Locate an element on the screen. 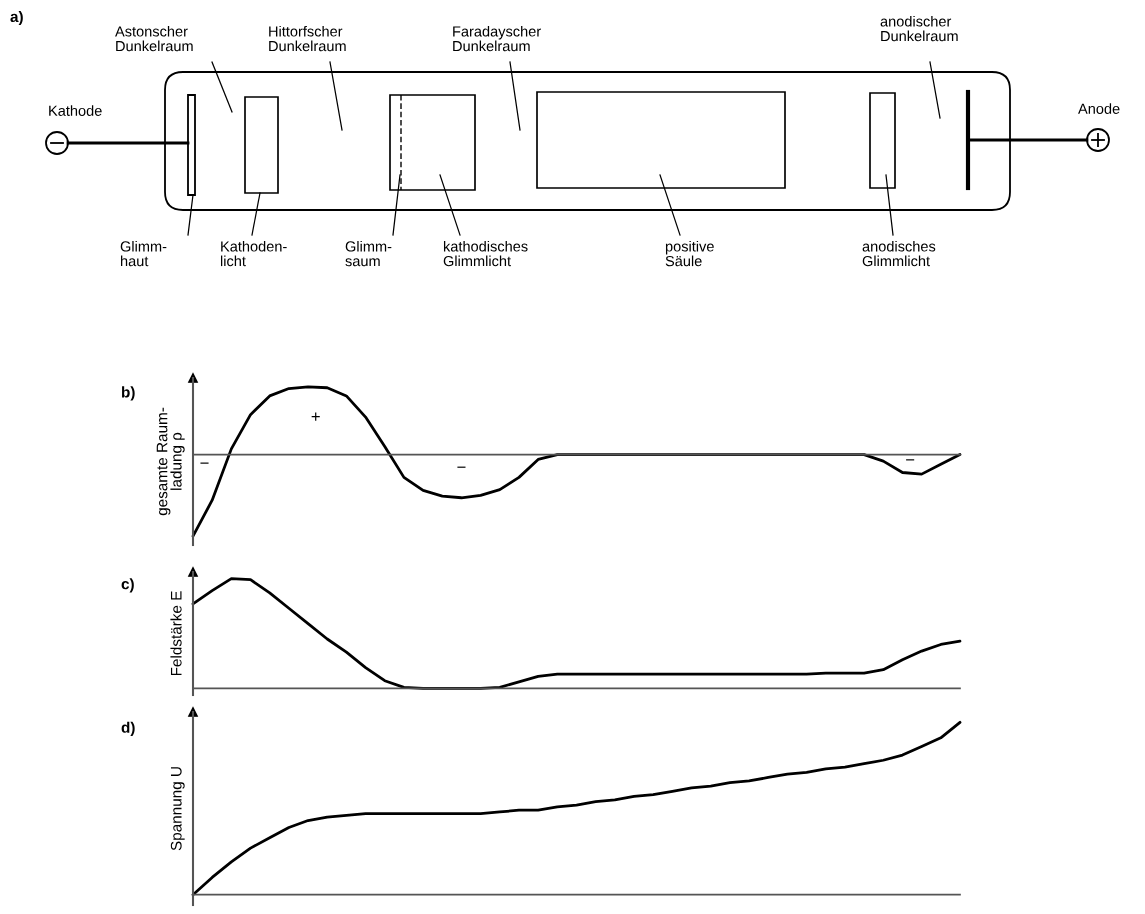 The width and height of the screenshot is (1145, 914). chart-title: b) is located at coordinates (128, 393).